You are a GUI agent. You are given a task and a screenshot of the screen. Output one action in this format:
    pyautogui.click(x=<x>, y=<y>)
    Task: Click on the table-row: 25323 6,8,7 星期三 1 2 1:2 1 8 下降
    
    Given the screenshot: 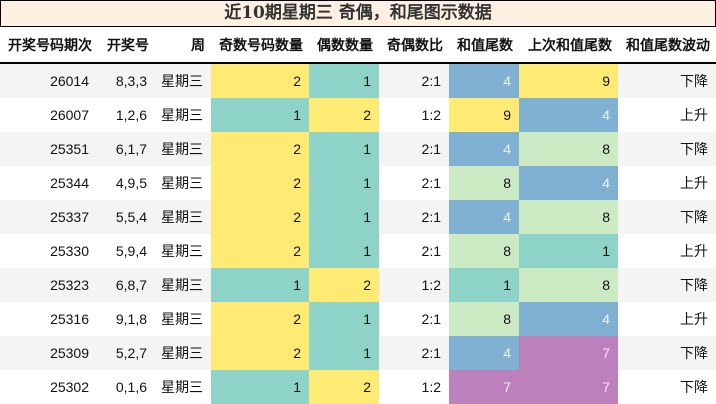 What is the action you would take?
    pyautogui.click(x=358, y=285)
    